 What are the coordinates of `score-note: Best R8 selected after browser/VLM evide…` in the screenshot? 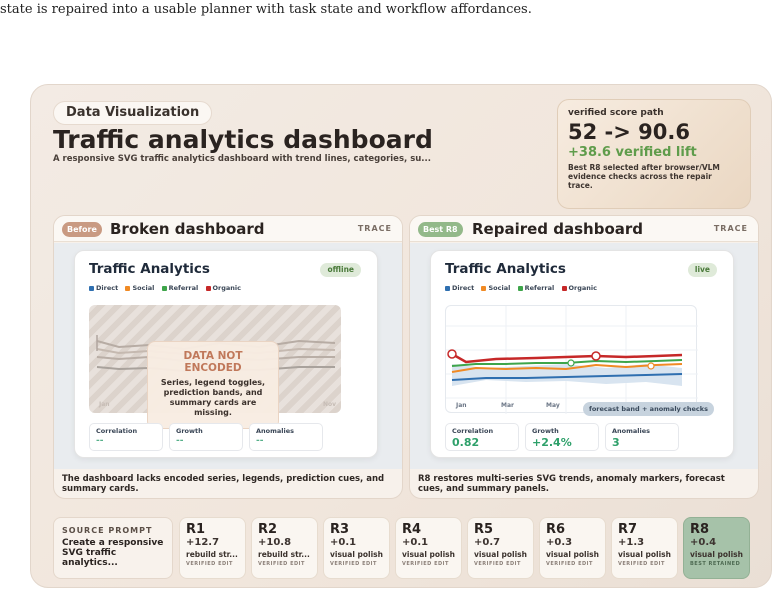 It's located at (644, 176).